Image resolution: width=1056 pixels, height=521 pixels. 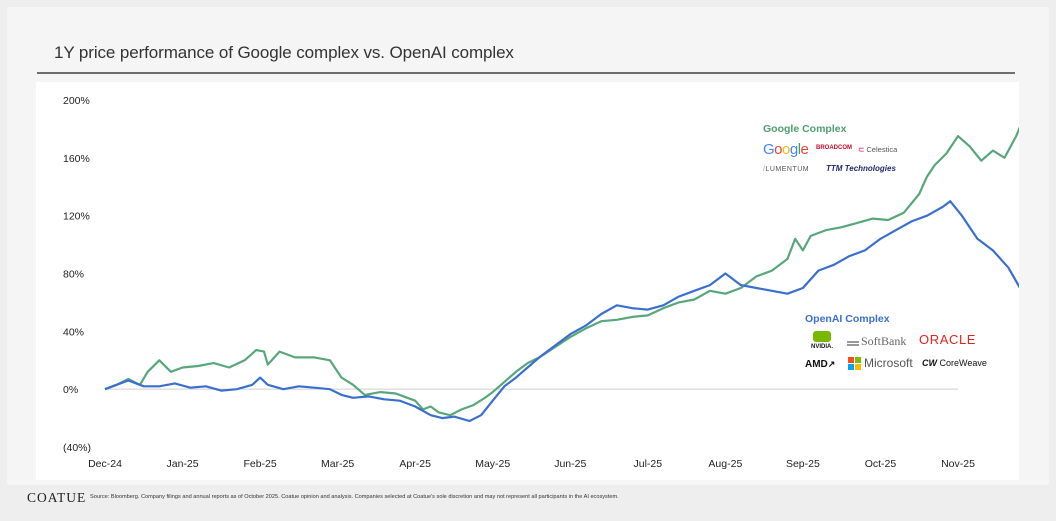 What do you see at coordinates (76, 101) in the screenshot?
I see `y-tick-label: 200%` at bounding box center [76, 101].